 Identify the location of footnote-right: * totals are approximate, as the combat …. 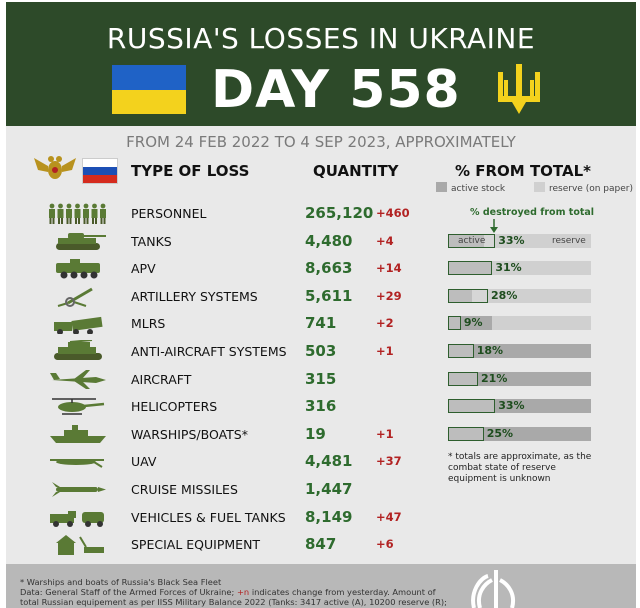
(520, 468).